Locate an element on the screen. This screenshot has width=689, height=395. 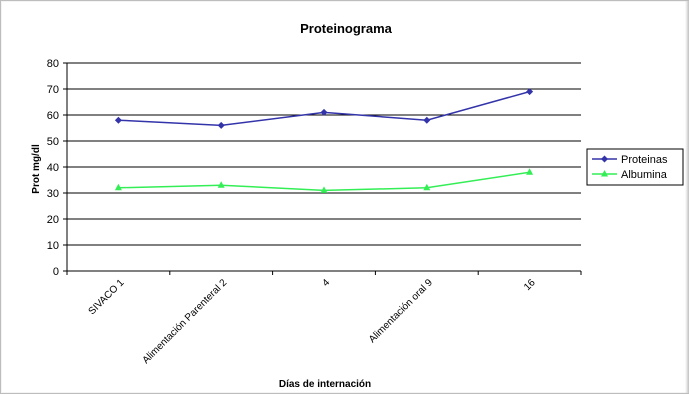
y-axis-title: Prot mg/dl is located at coordinates (36, 169).